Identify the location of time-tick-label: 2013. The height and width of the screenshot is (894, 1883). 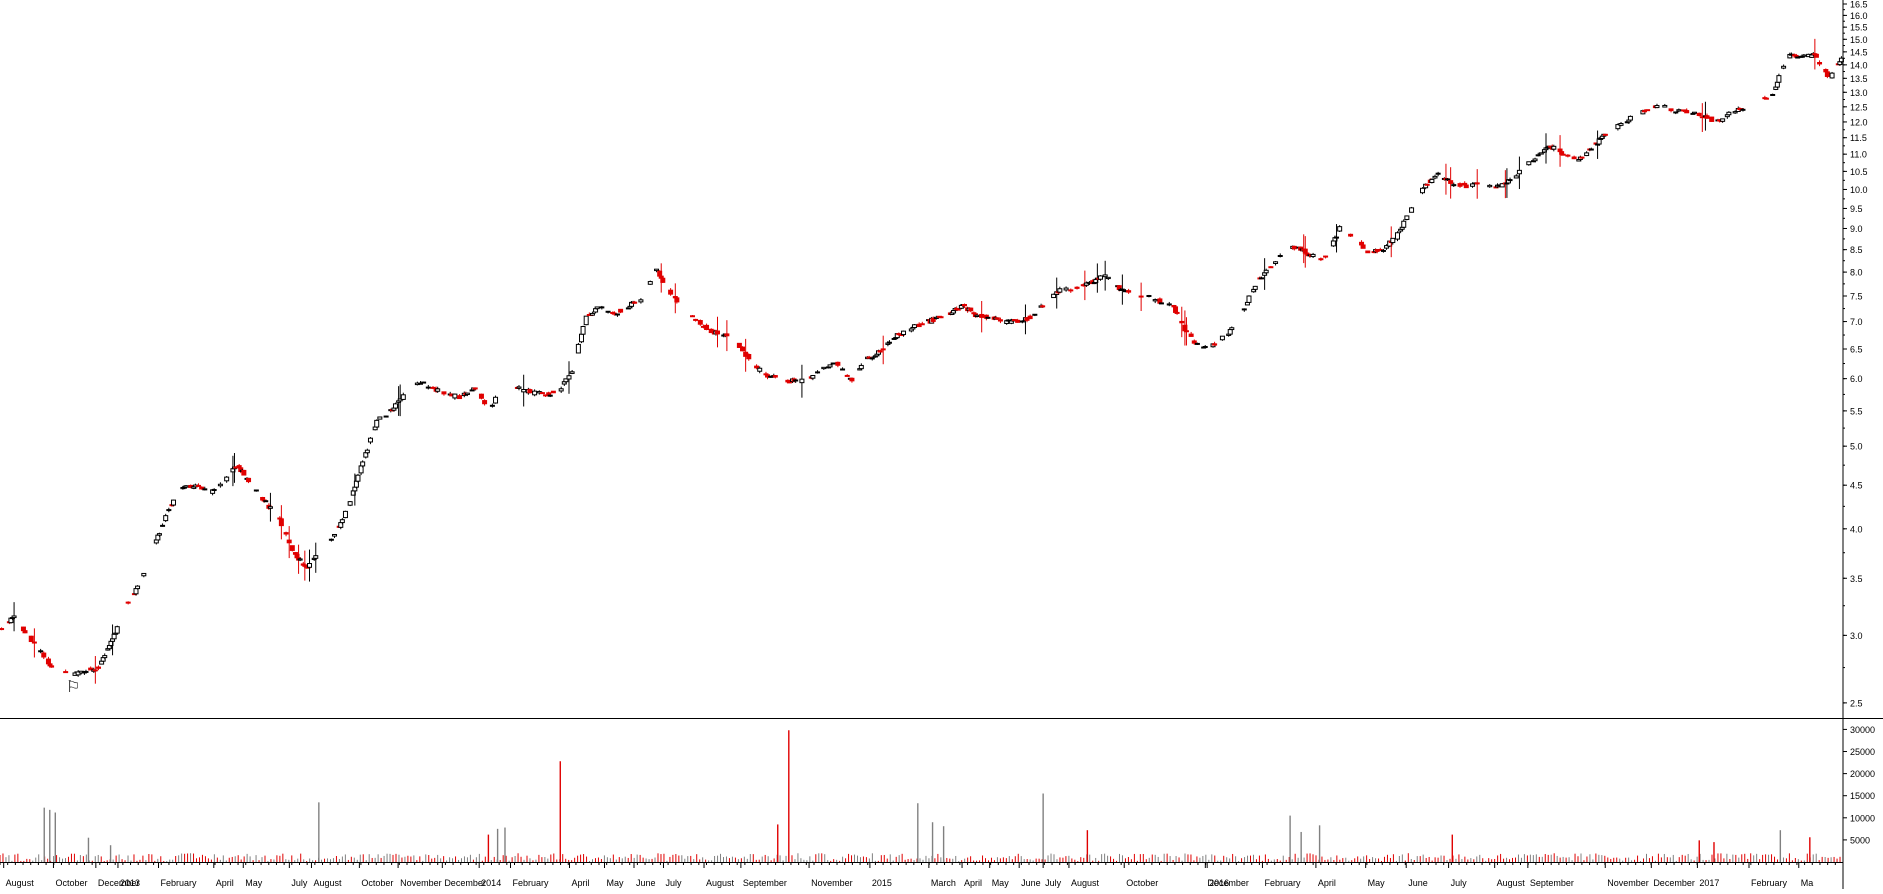
(130, 883).